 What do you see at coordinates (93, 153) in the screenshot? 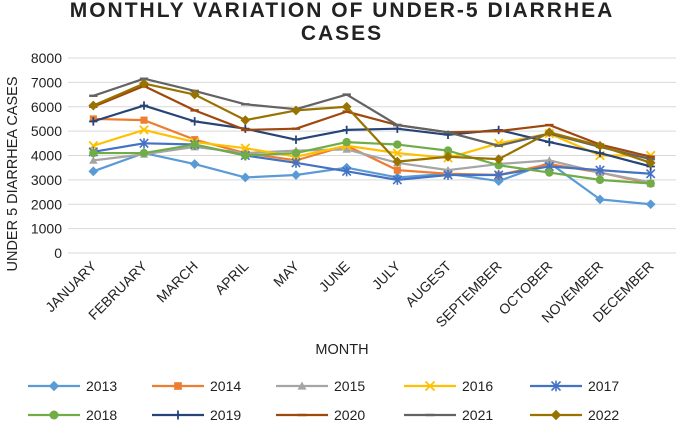
I see `data-point-2018-january` at bounding box center [93, 153].